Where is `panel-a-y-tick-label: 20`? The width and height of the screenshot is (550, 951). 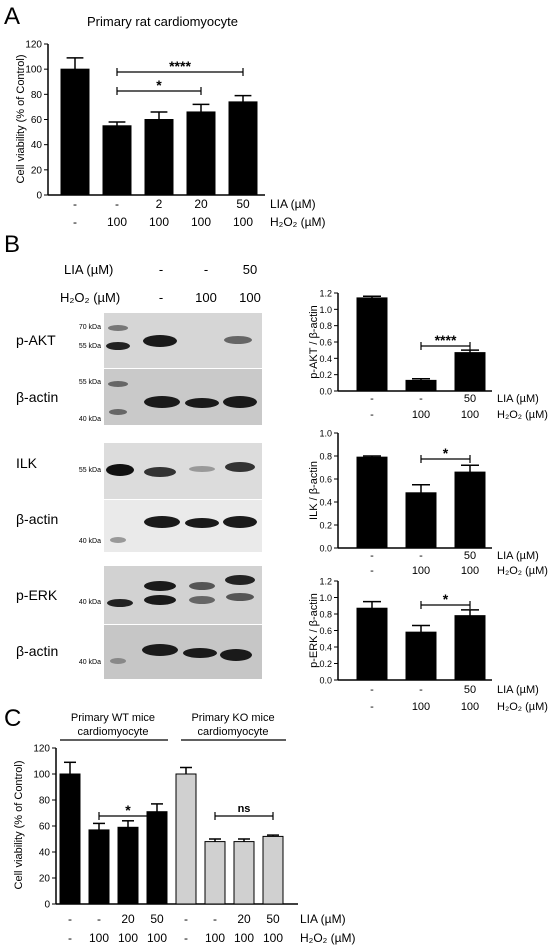
panel-a-y-tick-label: 20 is located at coordinates (37, 170).